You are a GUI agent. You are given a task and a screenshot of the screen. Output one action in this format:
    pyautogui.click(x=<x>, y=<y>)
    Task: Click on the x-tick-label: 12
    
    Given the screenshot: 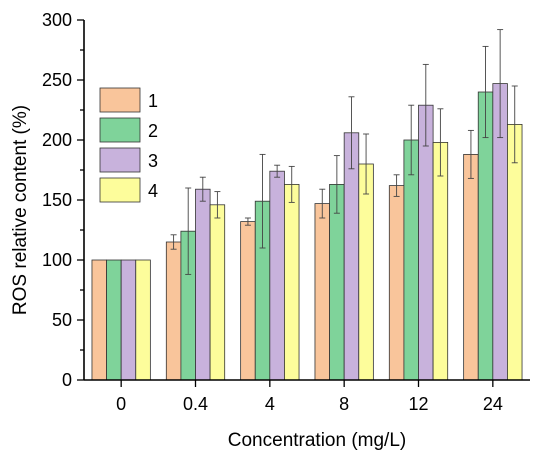 What is the action you would take?
    pyautogui.click(x=418, y=404)
    